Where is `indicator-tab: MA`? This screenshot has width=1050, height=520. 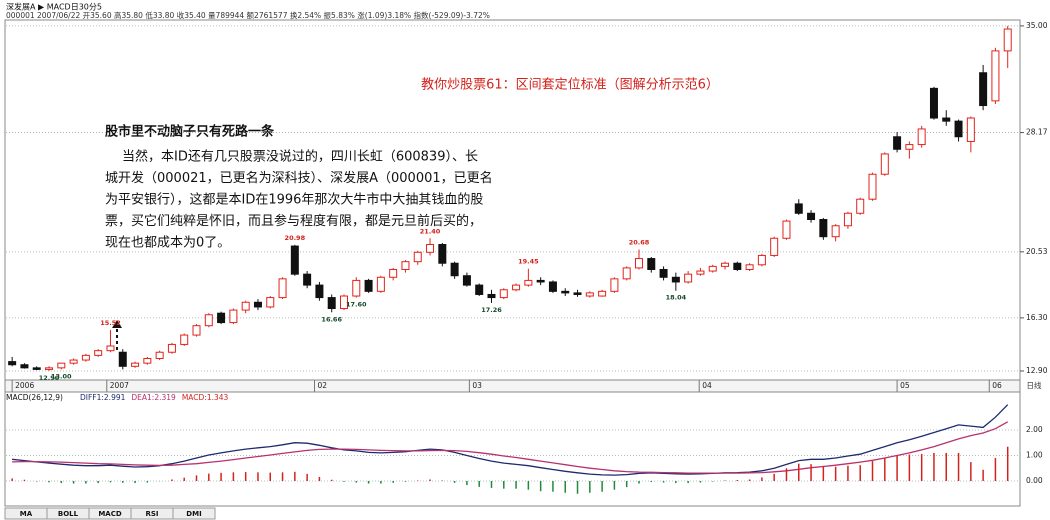 indicator-tab: MA is located at coordinates (26, 513).